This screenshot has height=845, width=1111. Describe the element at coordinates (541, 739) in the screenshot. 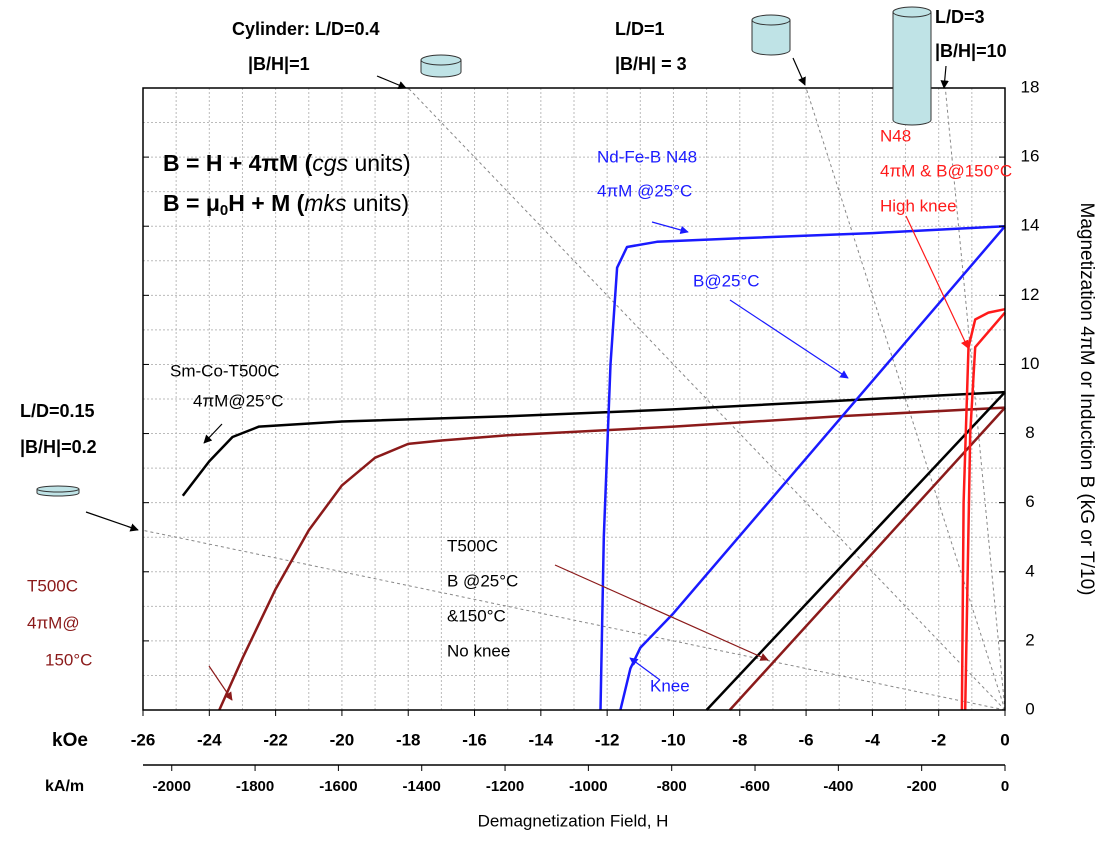

I see `x-tick-label: -14` at that location.